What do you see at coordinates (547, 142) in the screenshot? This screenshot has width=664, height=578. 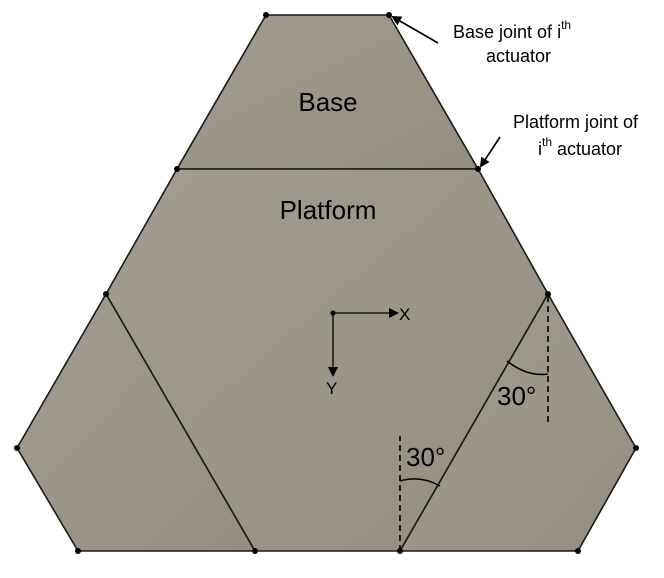 I see `platform-joint-superscript: th` at bounding box center [547, 142].